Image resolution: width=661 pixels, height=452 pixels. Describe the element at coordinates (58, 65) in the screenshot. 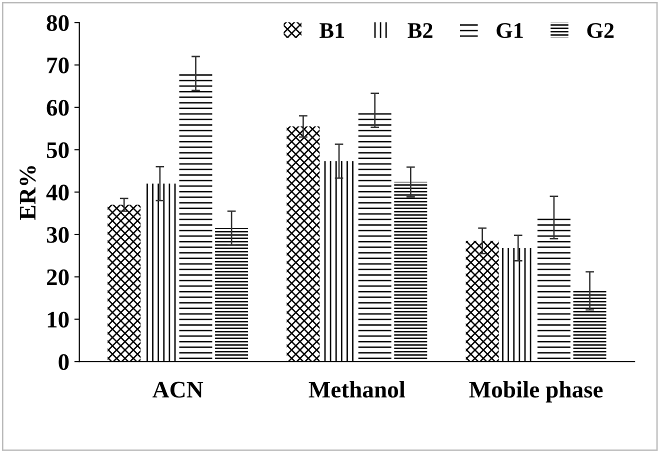

I see `y-tick-label: 70` at that location.